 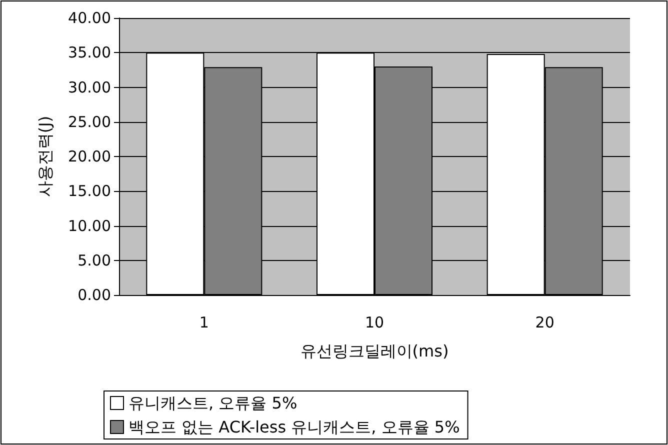 I want to click on y-axis-title: 사용전력(J), so click(x=45, y=157).